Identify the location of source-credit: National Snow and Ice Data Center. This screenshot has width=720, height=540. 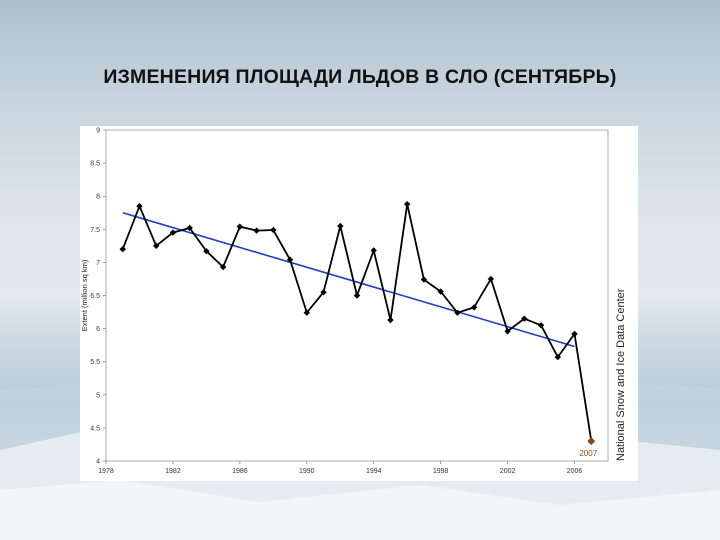
(621, 374).